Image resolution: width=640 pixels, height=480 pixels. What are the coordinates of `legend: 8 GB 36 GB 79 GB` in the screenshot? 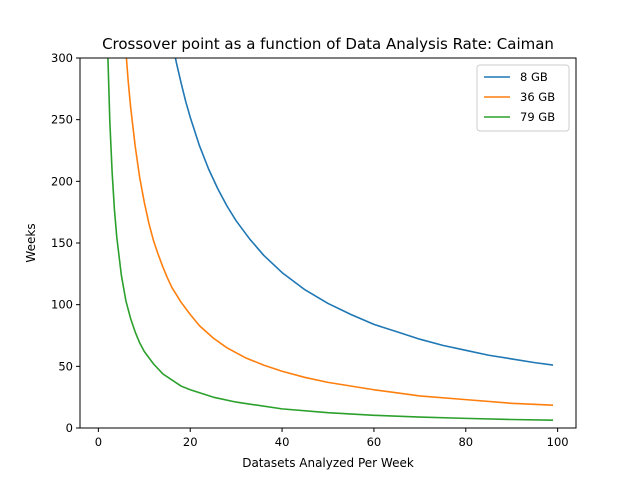 It's located at (523, 98).